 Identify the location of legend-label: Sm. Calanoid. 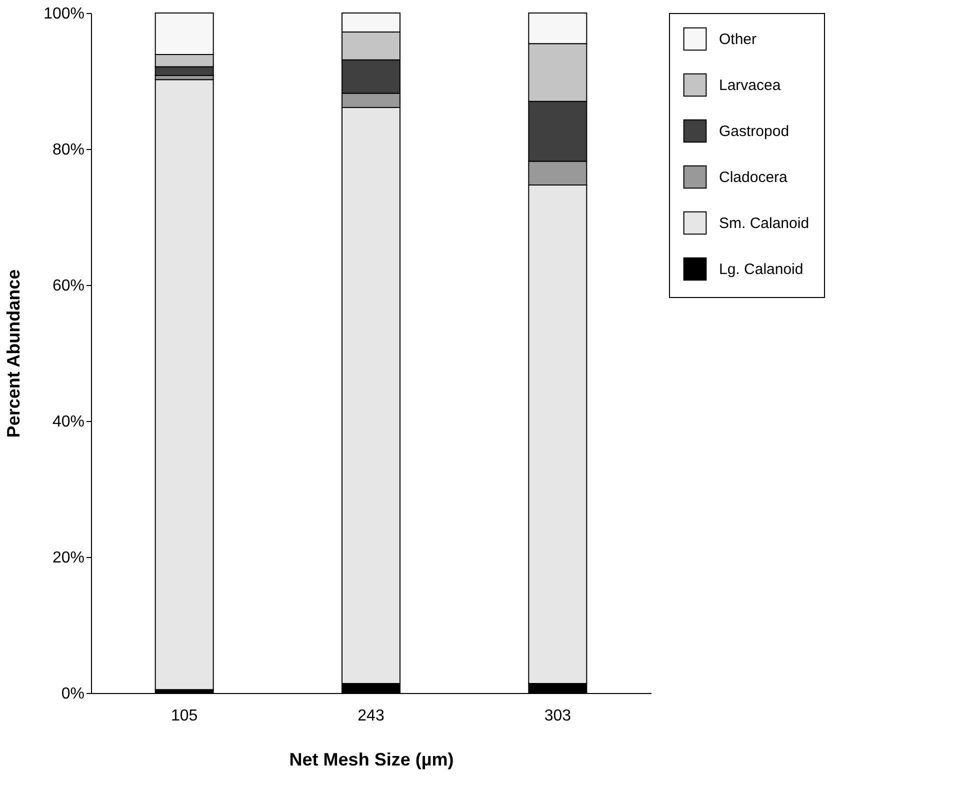
(764, 223).